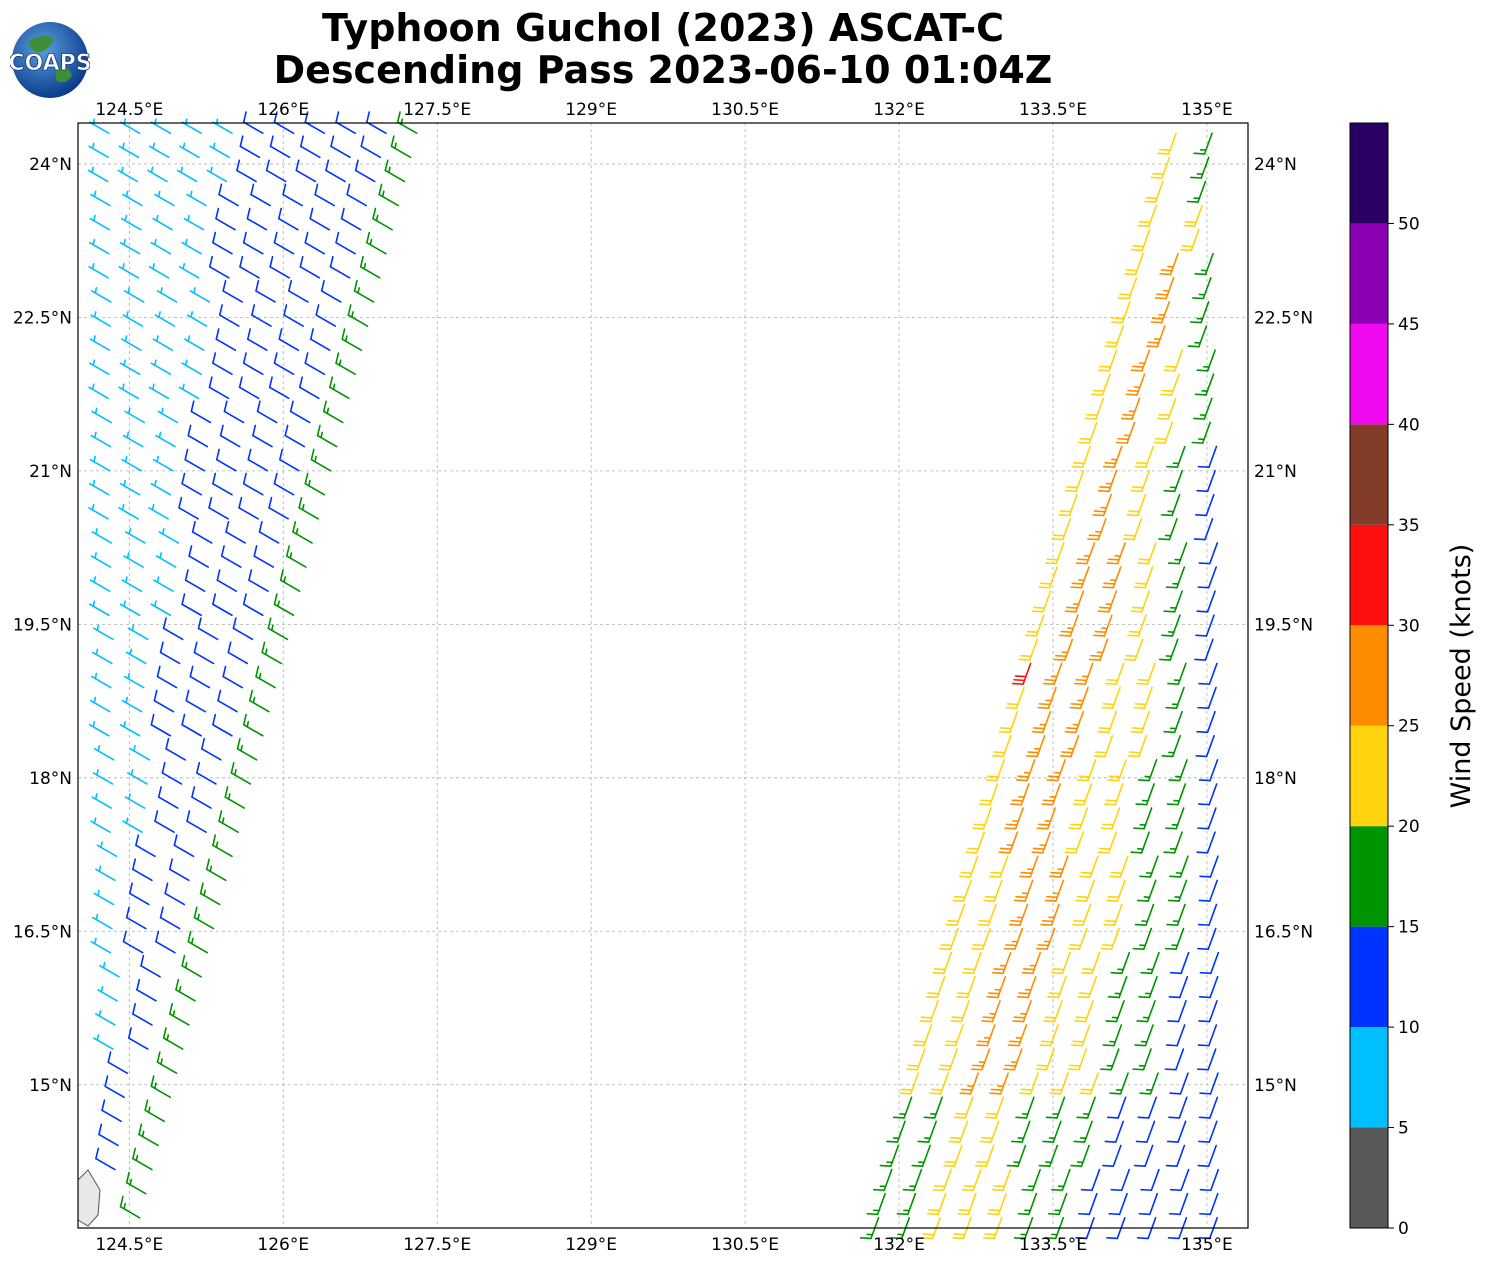  I want to click on coaps-logo: COAPS, so click(50, 60).